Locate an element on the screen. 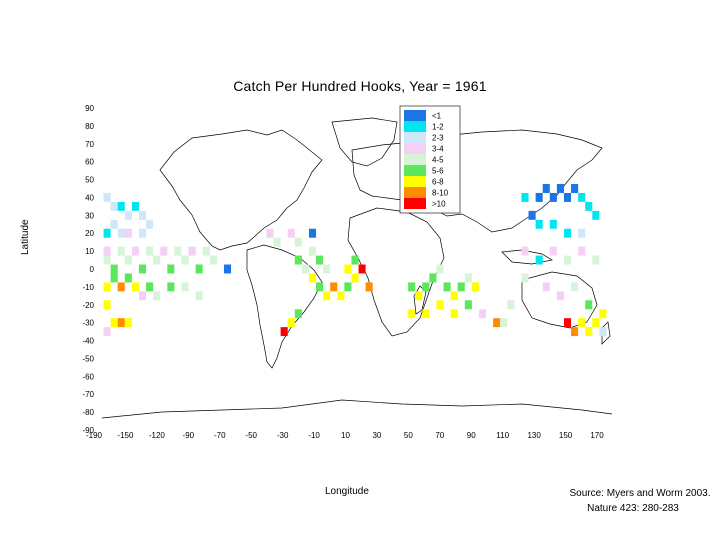 Image resolution: width=720 pixels, height=540 pixels. y-tick-label: 90 is located at coordinates (89, 108).